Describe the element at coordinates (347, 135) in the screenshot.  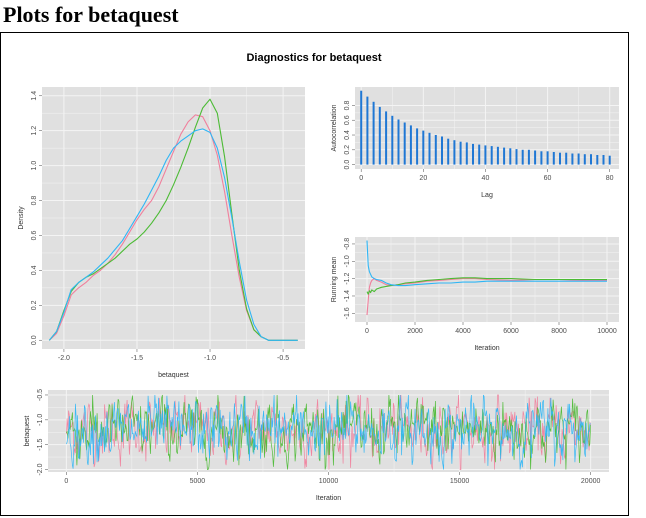
I see `autocorrelation-ytick-label: 0.4` at that location.